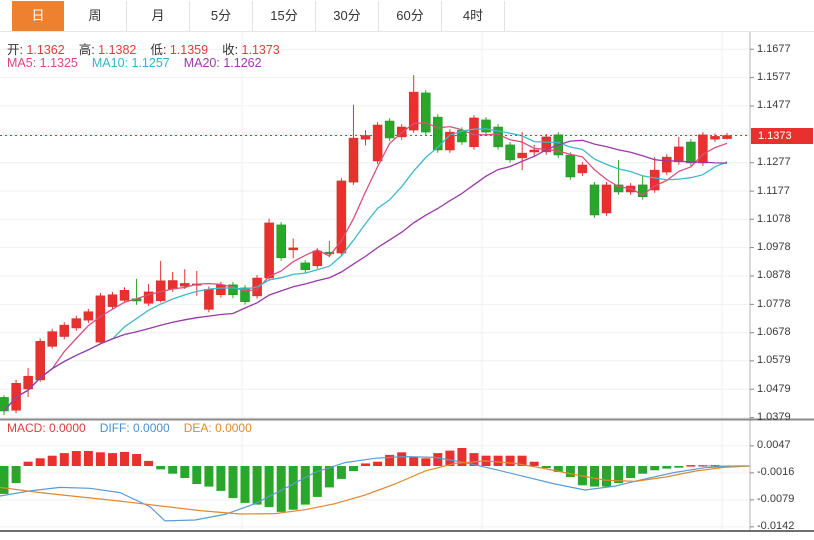 This screenshot has width=814, height=540. Describe the element at coordinates (46, 428) in the screenshot. I see `legend-item: MACD: 0.0000` at that location.